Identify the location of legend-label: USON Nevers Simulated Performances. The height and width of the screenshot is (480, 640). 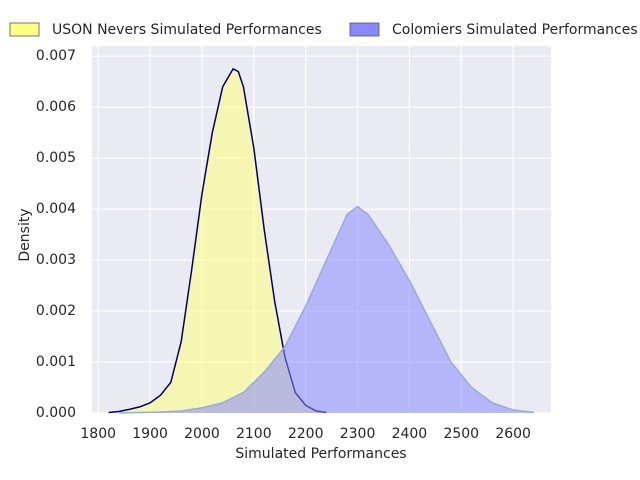
(187, 30).